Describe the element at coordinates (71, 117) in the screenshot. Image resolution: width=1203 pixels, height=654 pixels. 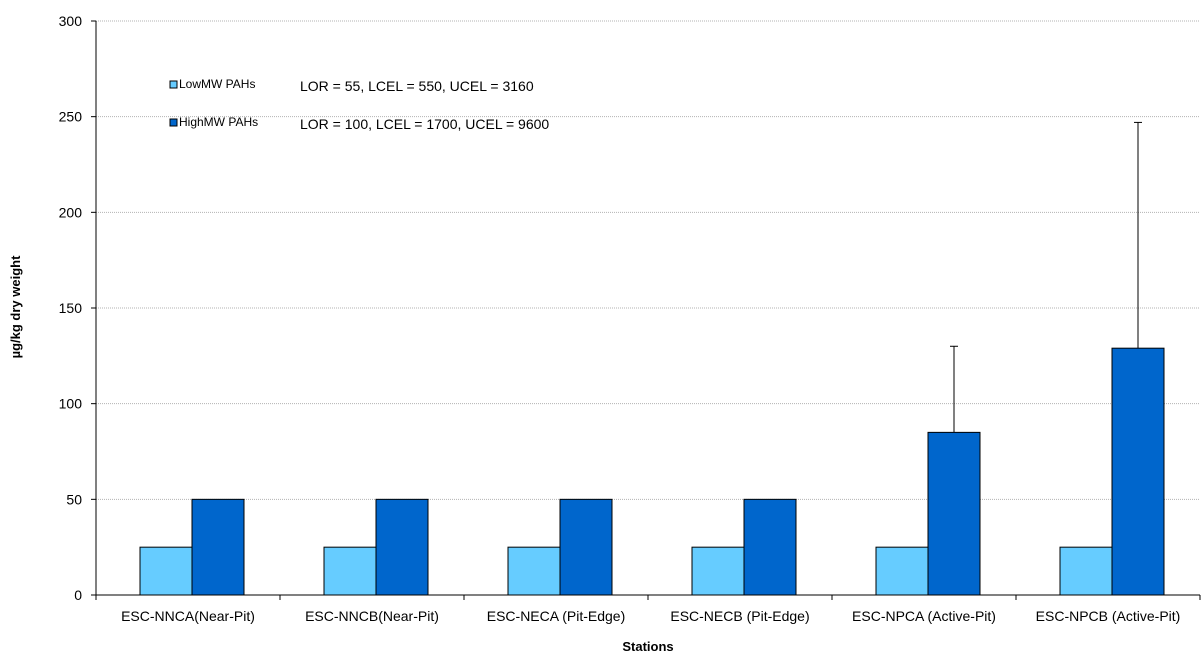
I see `y-tick-label: 250` at that location.